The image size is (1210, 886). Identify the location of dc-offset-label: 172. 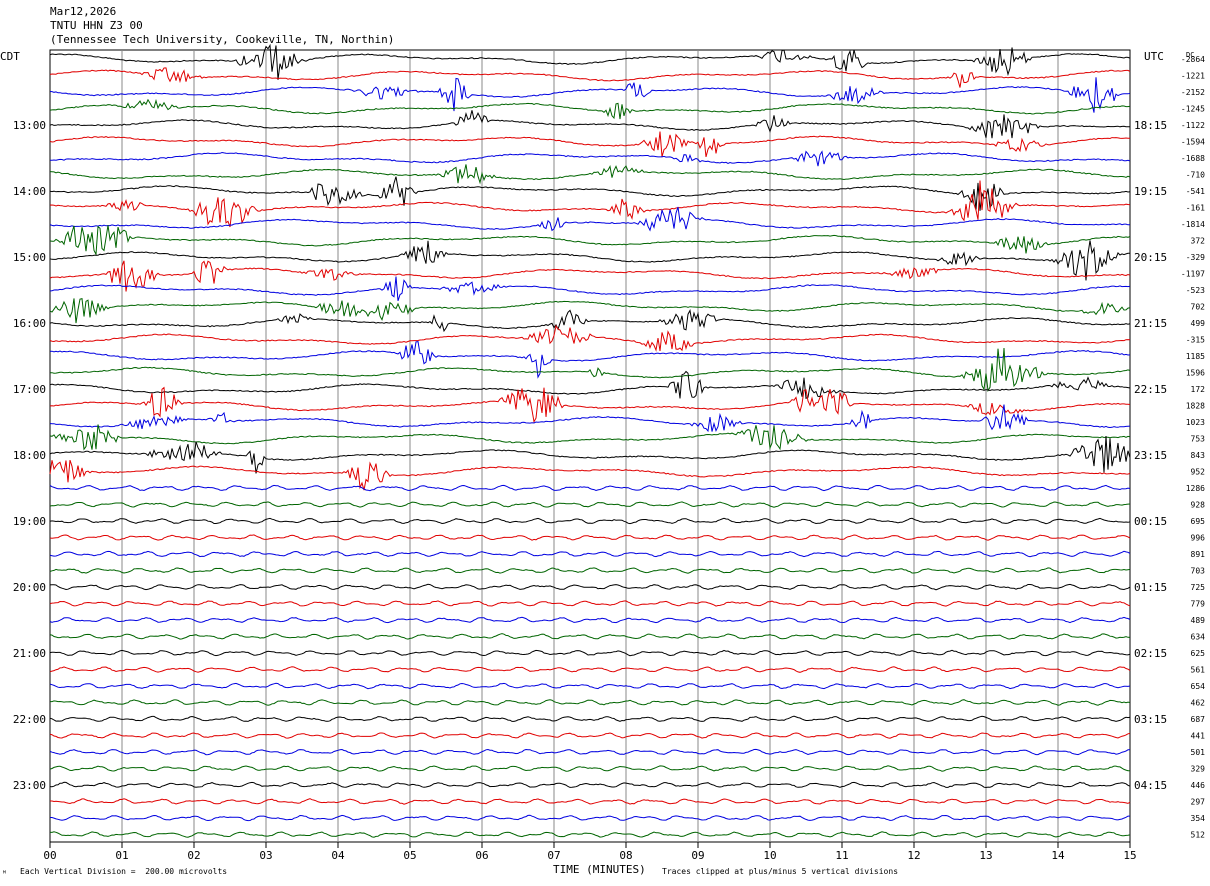
(1198, 389).